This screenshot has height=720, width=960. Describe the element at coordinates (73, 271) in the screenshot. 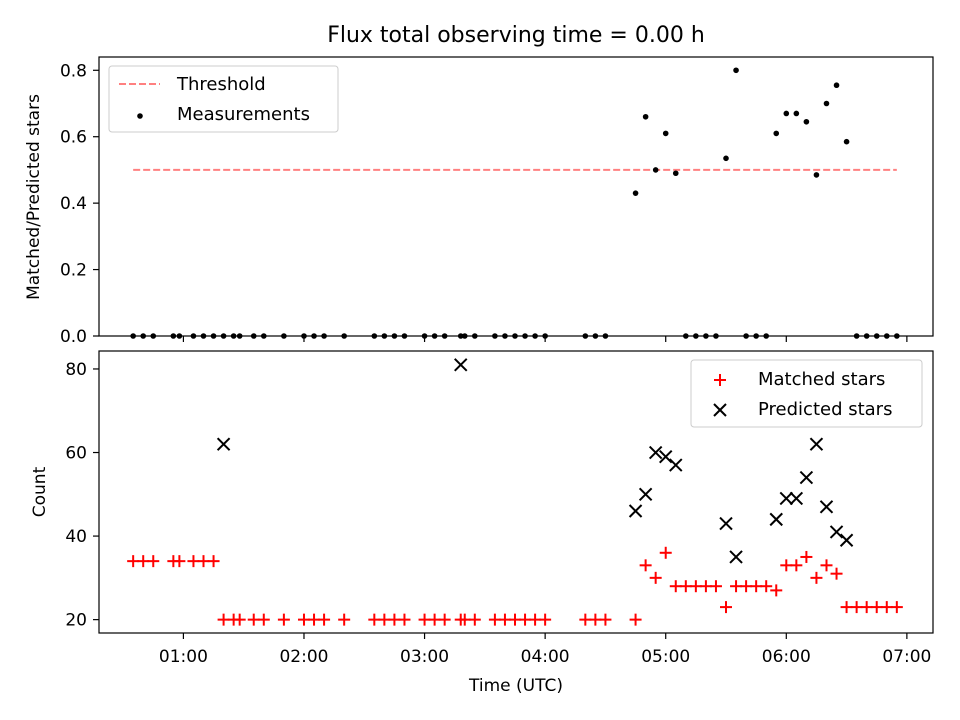

I see `top-y-tick-label: 0.2` at that location.